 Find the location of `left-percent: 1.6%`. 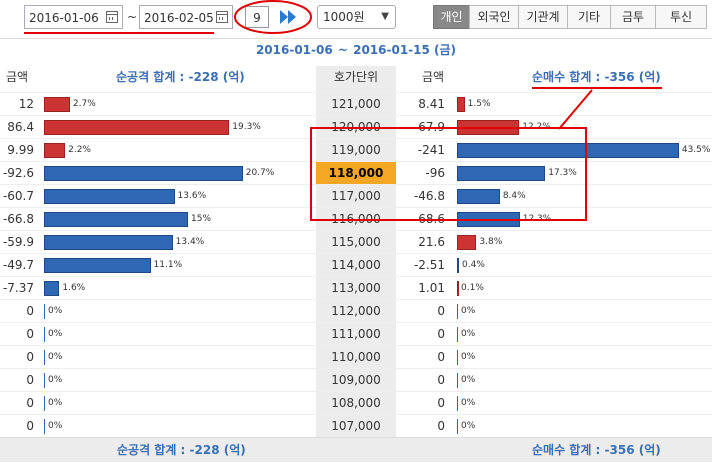

left-percent: 1.6% is located at coordinates (74, 288).